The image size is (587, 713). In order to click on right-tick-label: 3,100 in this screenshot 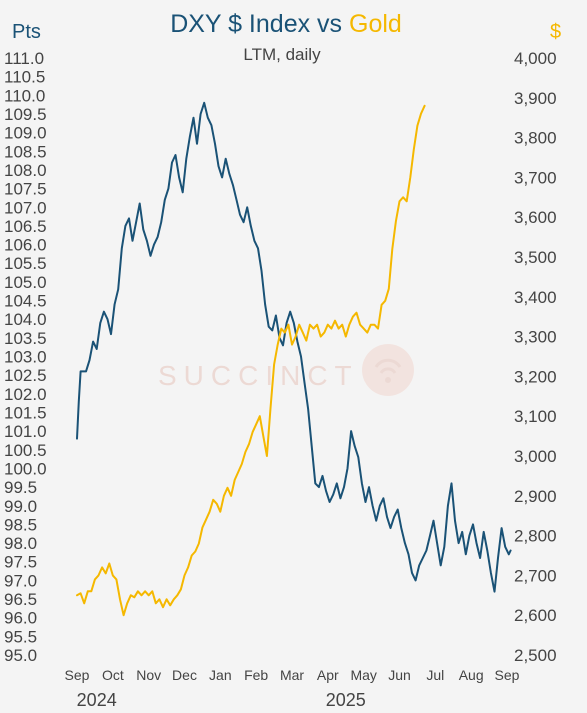, I will do `click(535, 416)`.